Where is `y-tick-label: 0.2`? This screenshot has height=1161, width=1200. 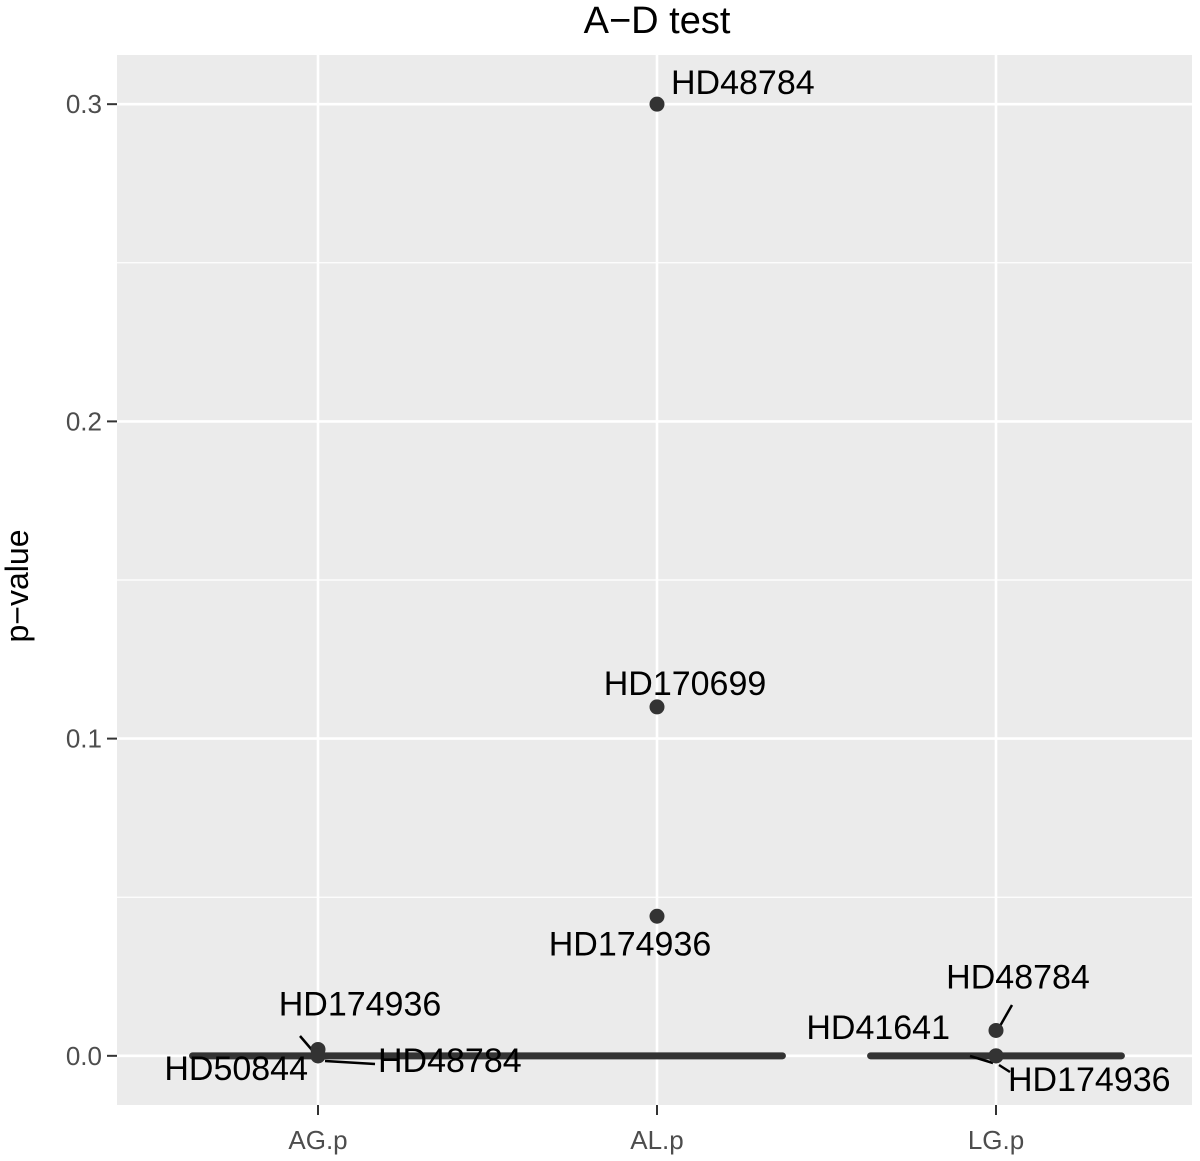 y-tick-label: 0.2 is located at coordinates (84, 421).